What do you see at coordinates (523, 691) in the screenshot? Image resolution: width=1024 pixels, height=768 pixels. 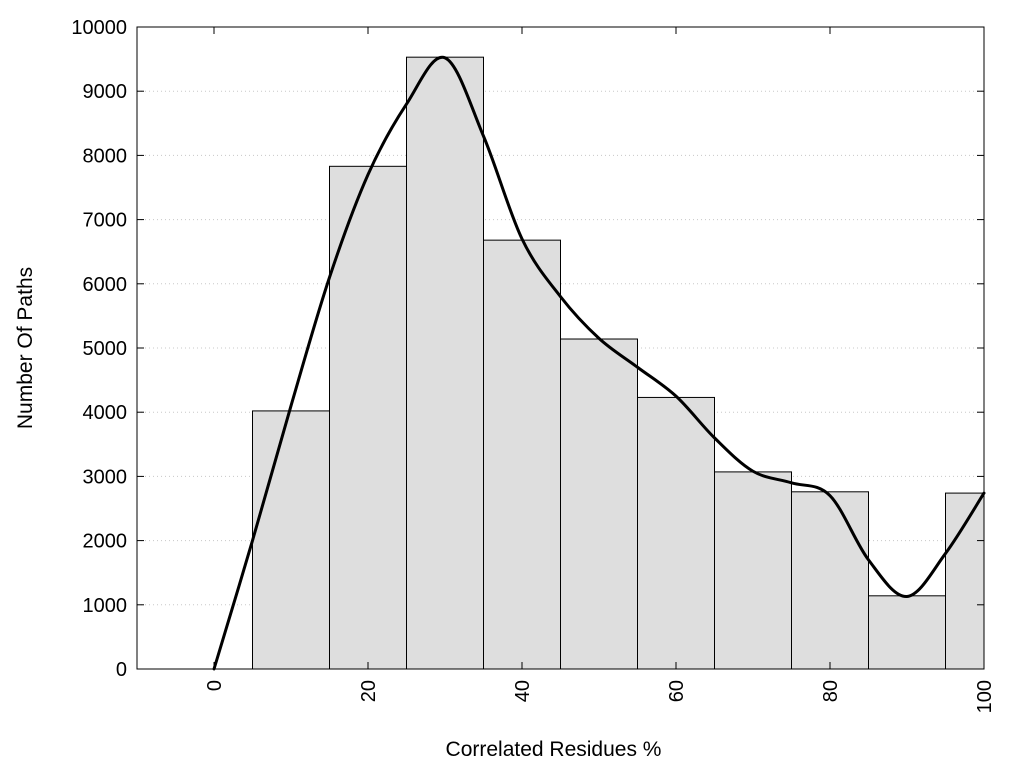 I see `x-tick-label-2: 40` at bounding box center [523, 691].